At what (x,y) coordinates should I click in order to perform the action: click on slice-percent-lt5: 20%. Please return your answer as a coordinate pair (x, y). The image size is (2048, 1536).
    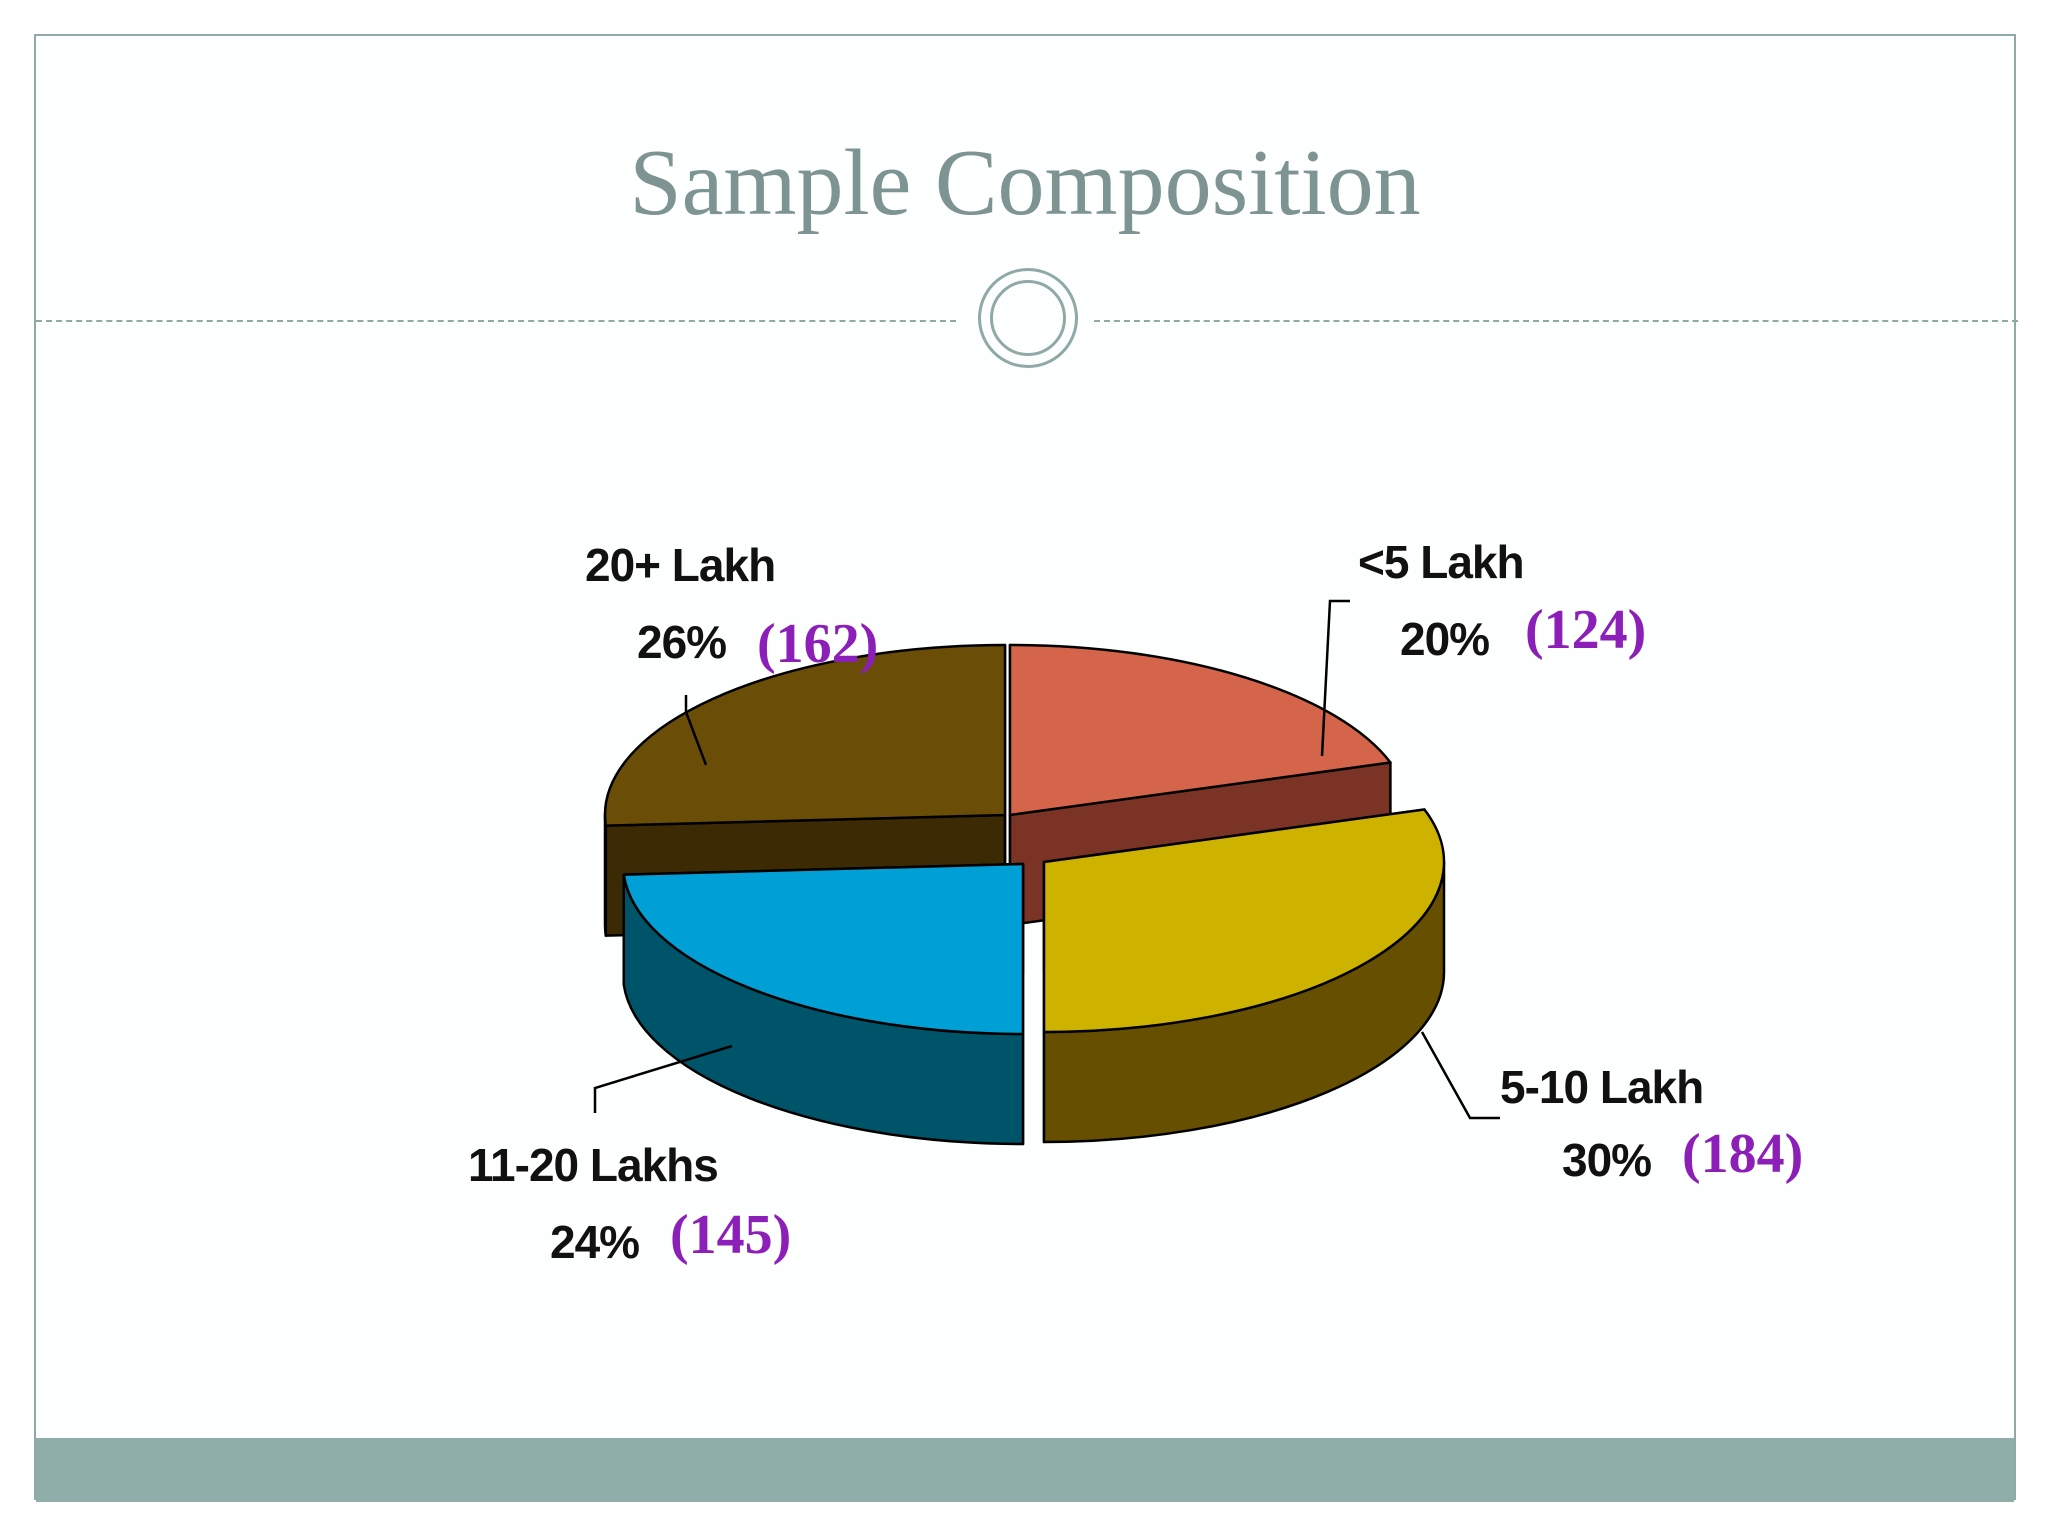
    Looking at the image, I should click on (1445, 639).